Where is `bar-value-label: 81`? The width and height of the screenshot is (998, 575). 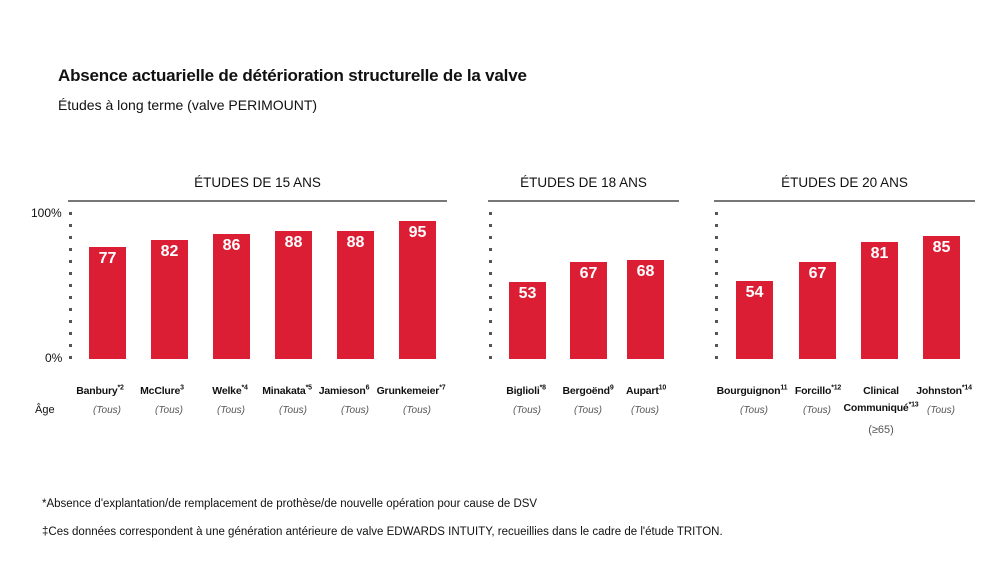
bar-value-label: 81 is located at coordinates (879, 253).